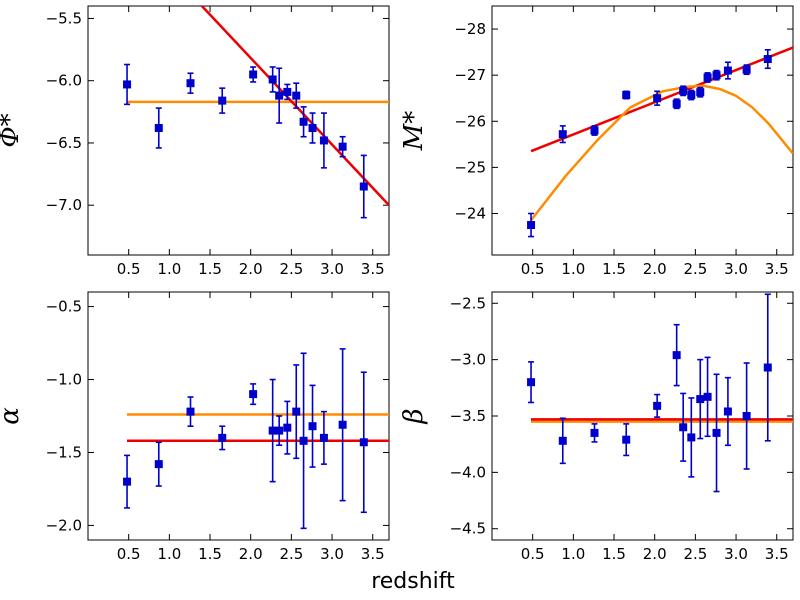  I want to click on y-tick-label: −28, so click(470, 29).